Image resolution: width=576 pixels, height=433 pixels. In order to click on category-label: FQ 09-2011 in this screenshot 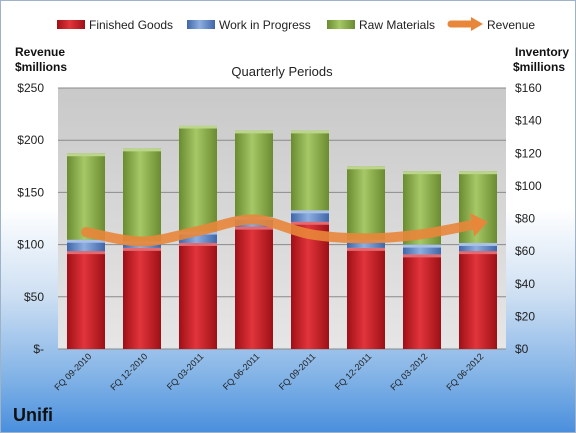, I will do `click(297, 371)`.